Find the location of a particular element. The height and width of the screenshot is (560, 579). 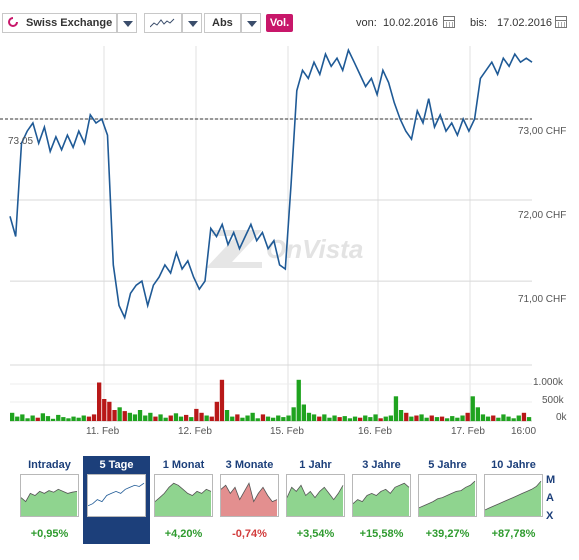

period-tab-5-tage: 5 Tage is located at coordinates (116, 500).